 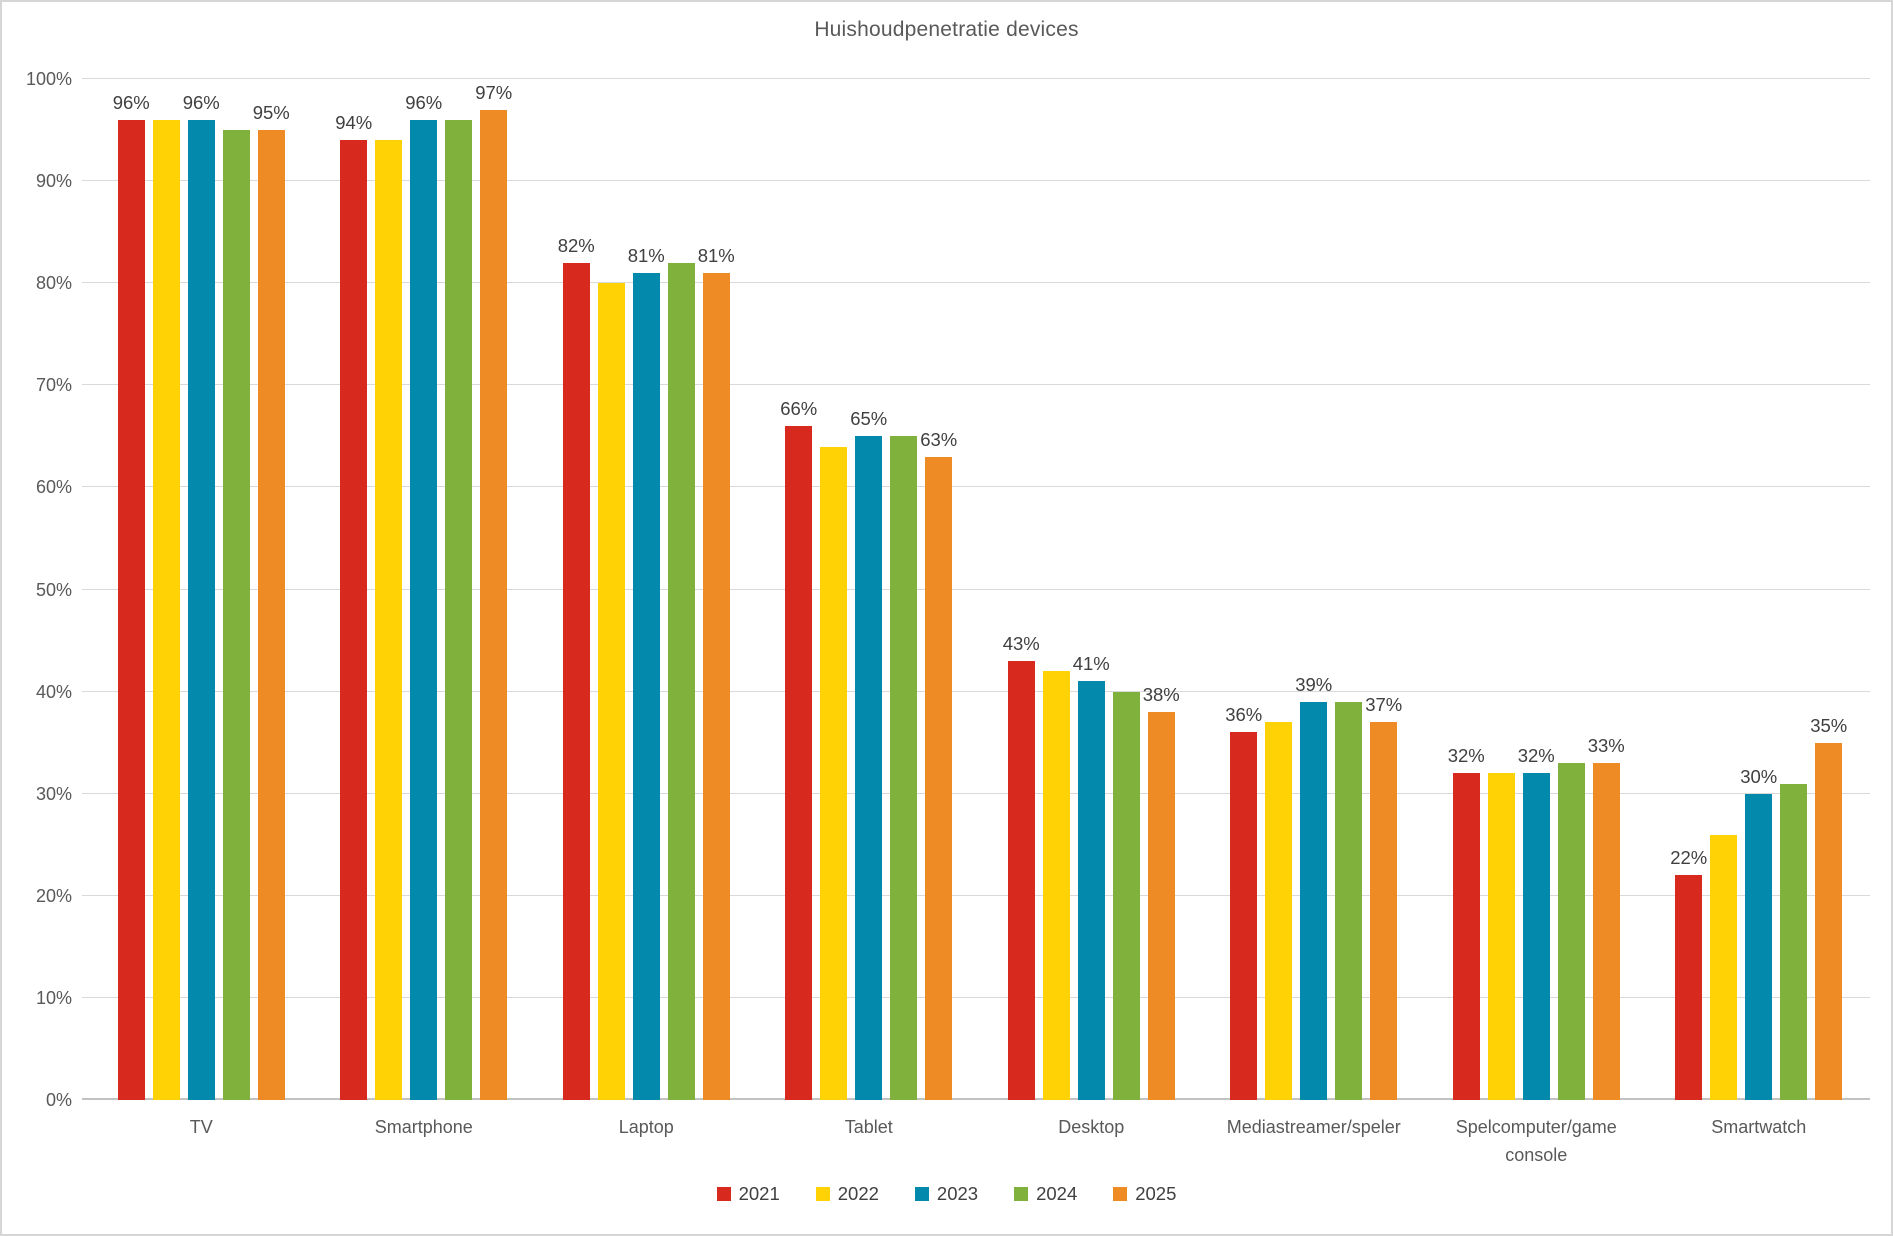 I want to click on bar-desktop-2023: 41%, so click(x=1091, y=876).